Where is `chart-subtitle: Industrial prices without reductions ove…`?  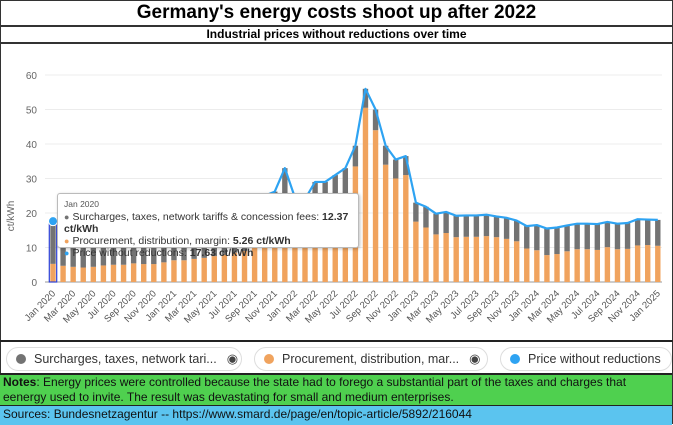
chart-subtitle: Industrial prices without reductions ove… is located at coordinates (336, 35).